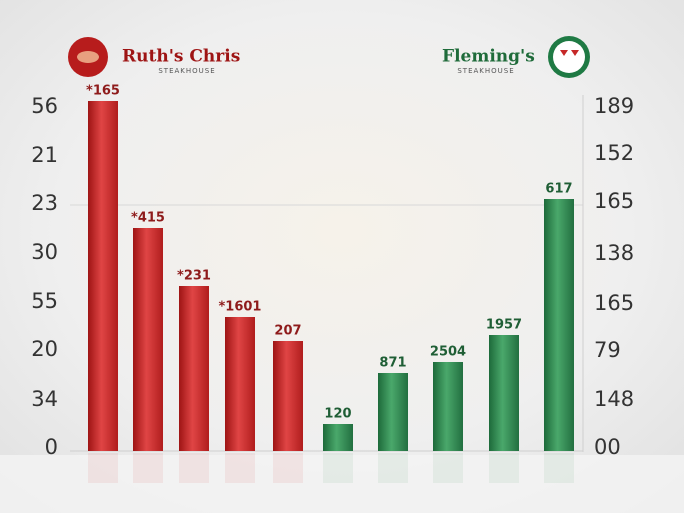 The width and height of the screenshot is (684, 513). Describe the element at coordinates (337, 414) in the screenshot. I see `bar-label: 120` at that location.